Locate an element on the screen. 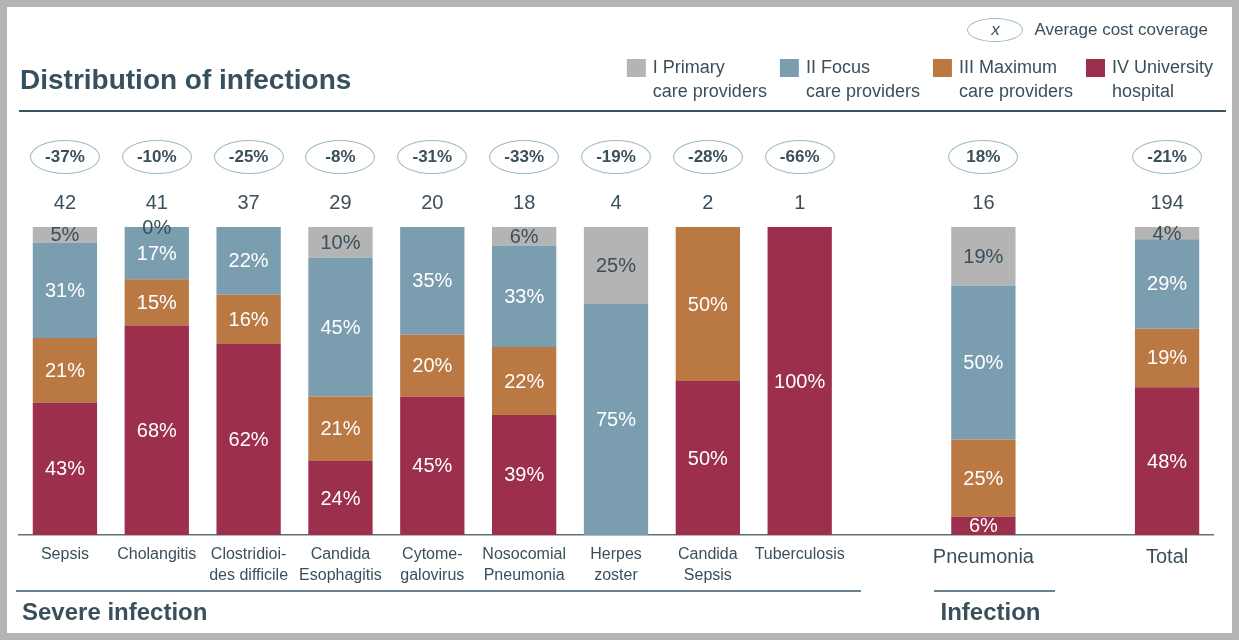 This screenshot has height=640, width=1239. data-label: 16% is located at coordinates (248, 318).